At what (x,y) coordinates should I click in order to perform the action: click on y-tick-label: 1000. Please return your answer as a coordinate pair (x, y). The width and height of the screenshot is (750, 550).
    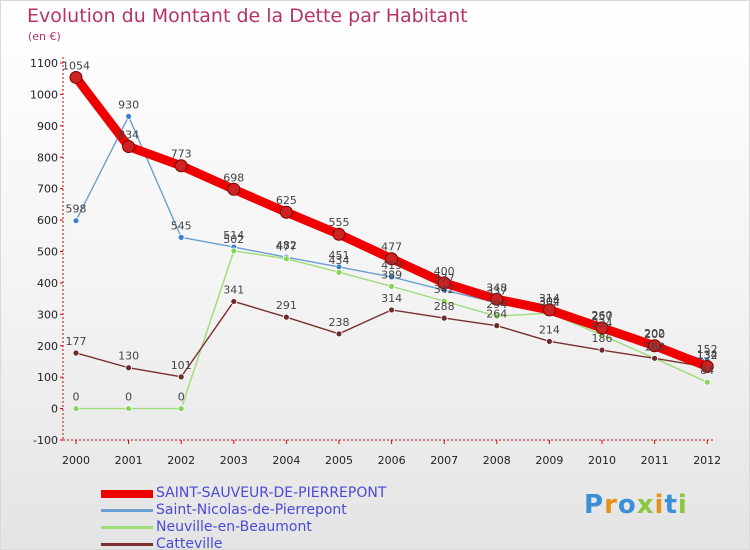
    Looking at the image, I should click on (44, 94).